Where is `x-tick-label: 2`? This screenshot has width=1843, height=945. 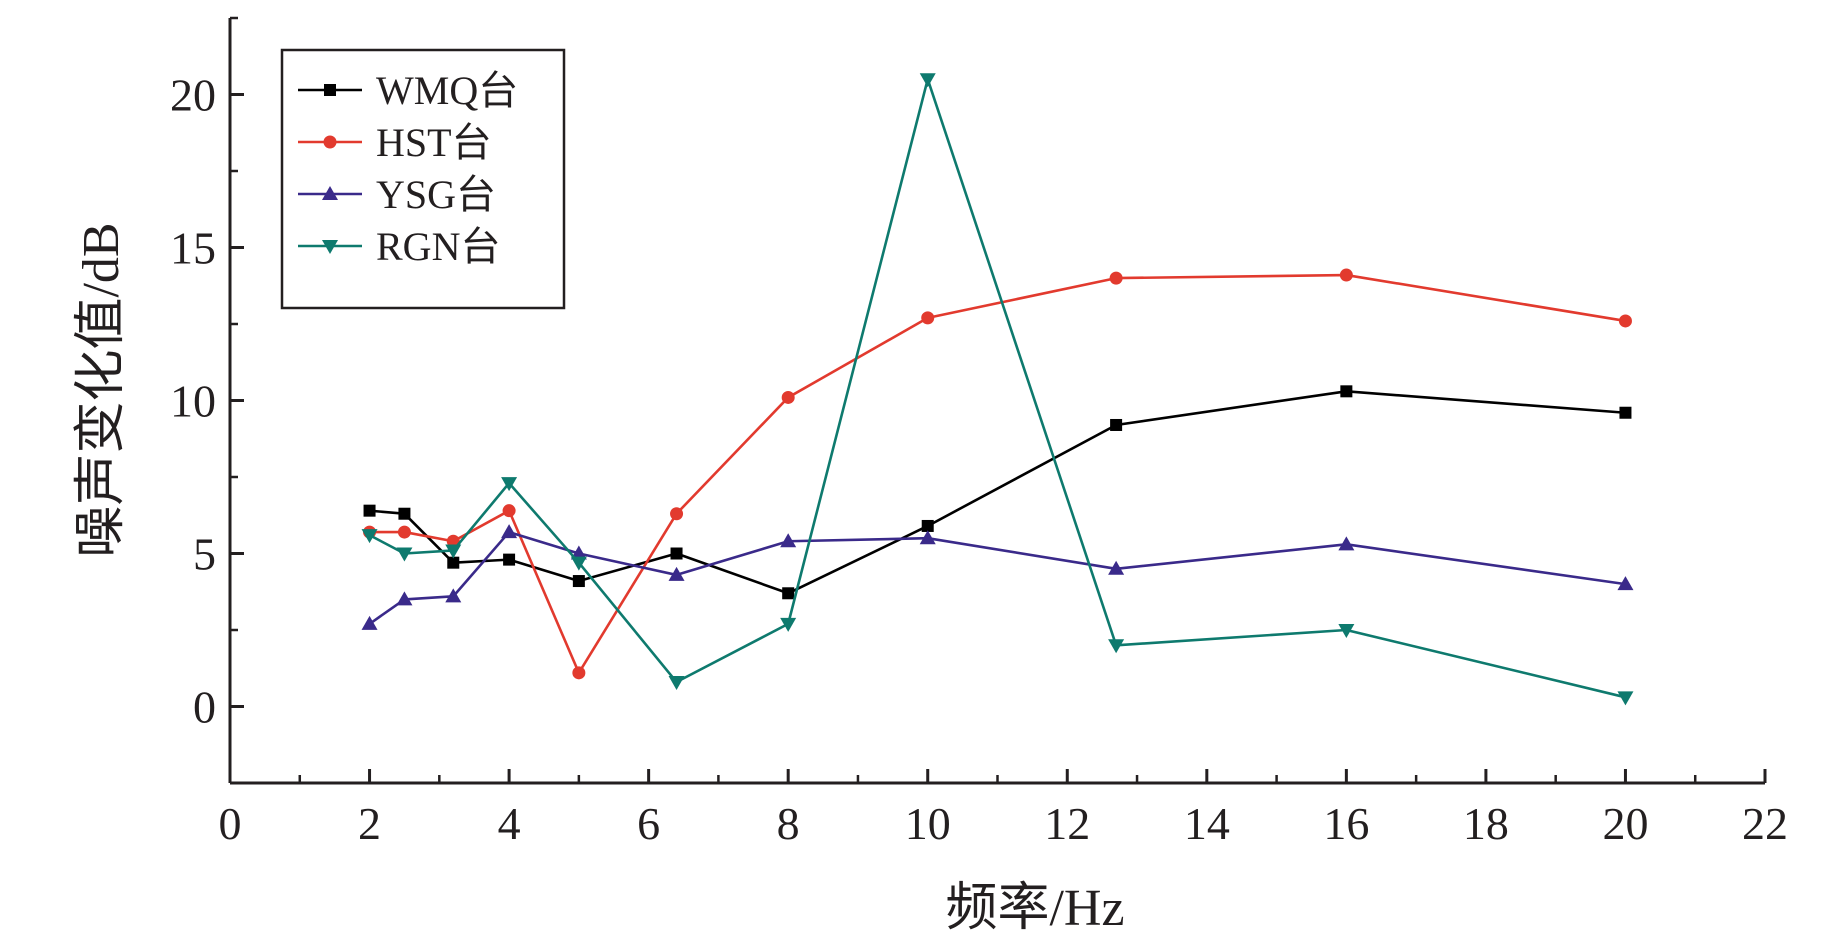 x-tick-label: 2 is located at coordinates (369, 823).